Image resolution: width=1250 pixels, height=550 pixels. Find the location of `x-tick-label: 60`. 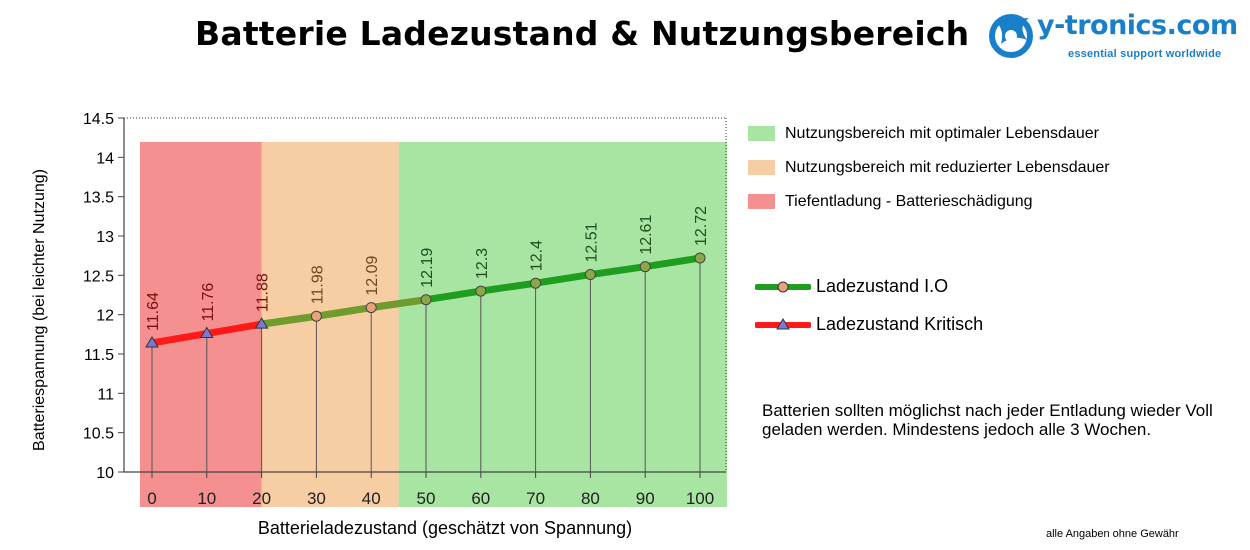

x-tick-label: 60 is located at coordinates (480, 498).